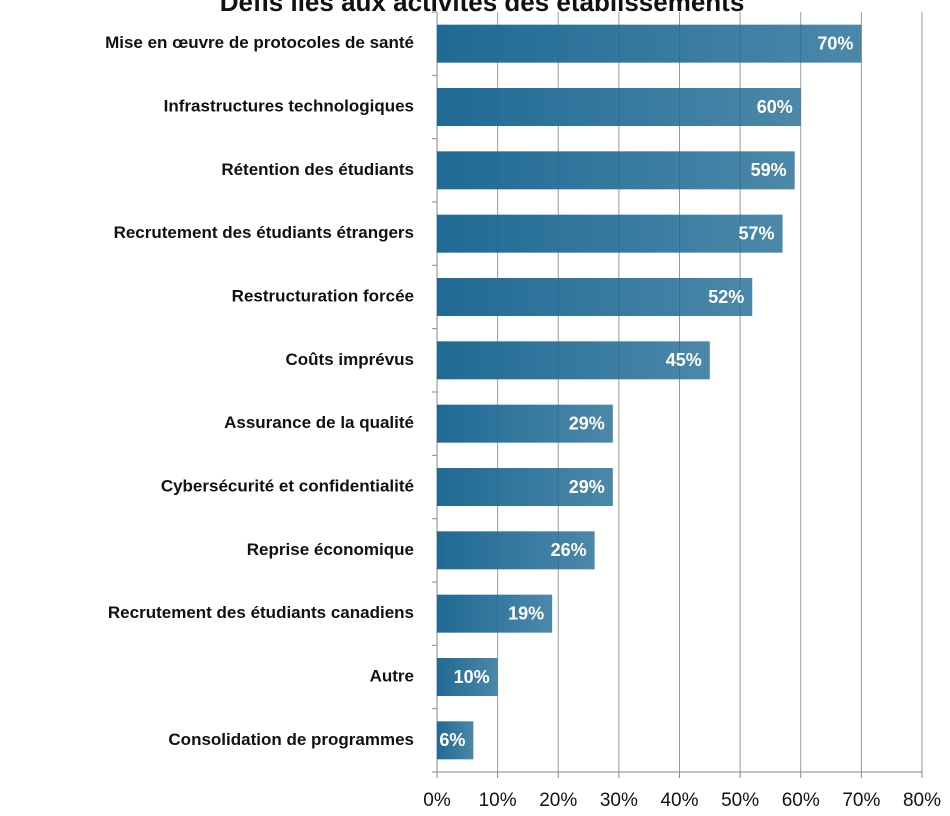 This screenshot has height=816, width=950. Describe the element at coordinates (740, 800) in the screenshot. I see `x-tick-label: 50%` at that location.